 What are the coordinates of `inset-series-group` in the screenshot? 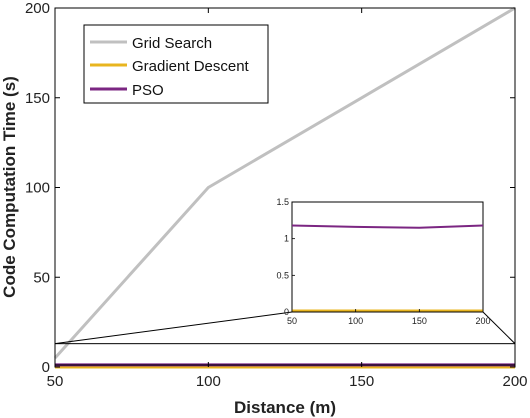 It's located at (387, 268).